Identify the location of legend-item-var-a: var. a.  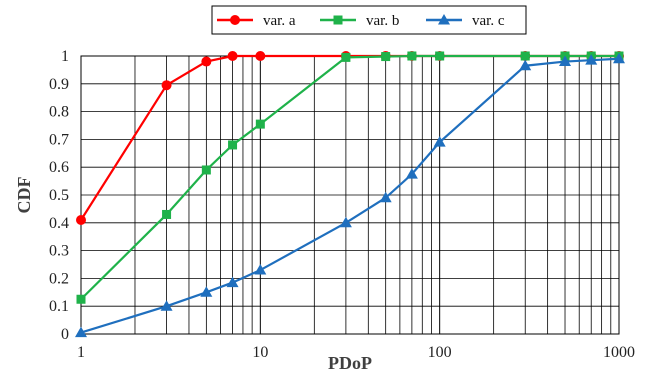
(256, 21).